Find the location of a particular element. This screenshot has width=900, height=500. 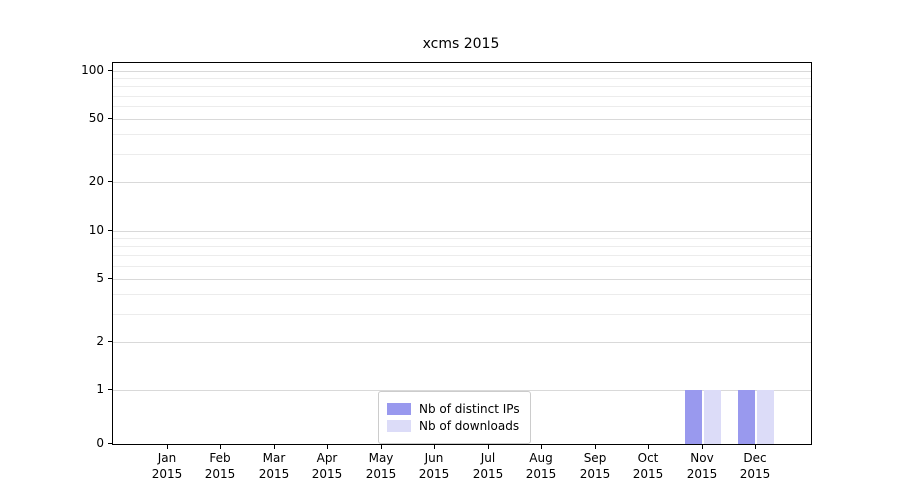

x-tick-label: Nov 2015 is located at coordinates (702, 466).